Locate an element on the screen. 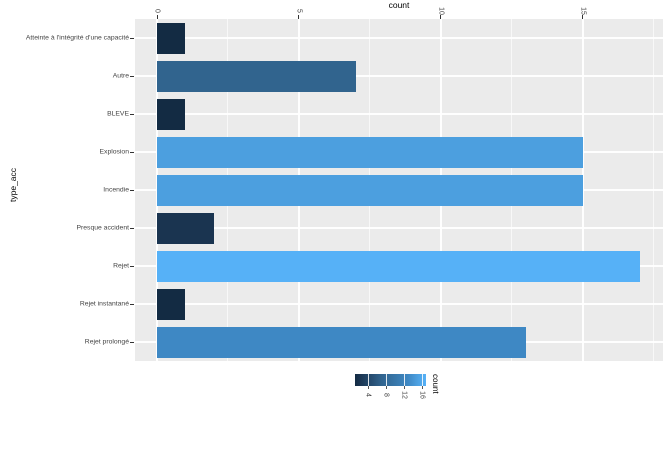  y-tick-label: BLEVE is located at coordinates (118, 114).